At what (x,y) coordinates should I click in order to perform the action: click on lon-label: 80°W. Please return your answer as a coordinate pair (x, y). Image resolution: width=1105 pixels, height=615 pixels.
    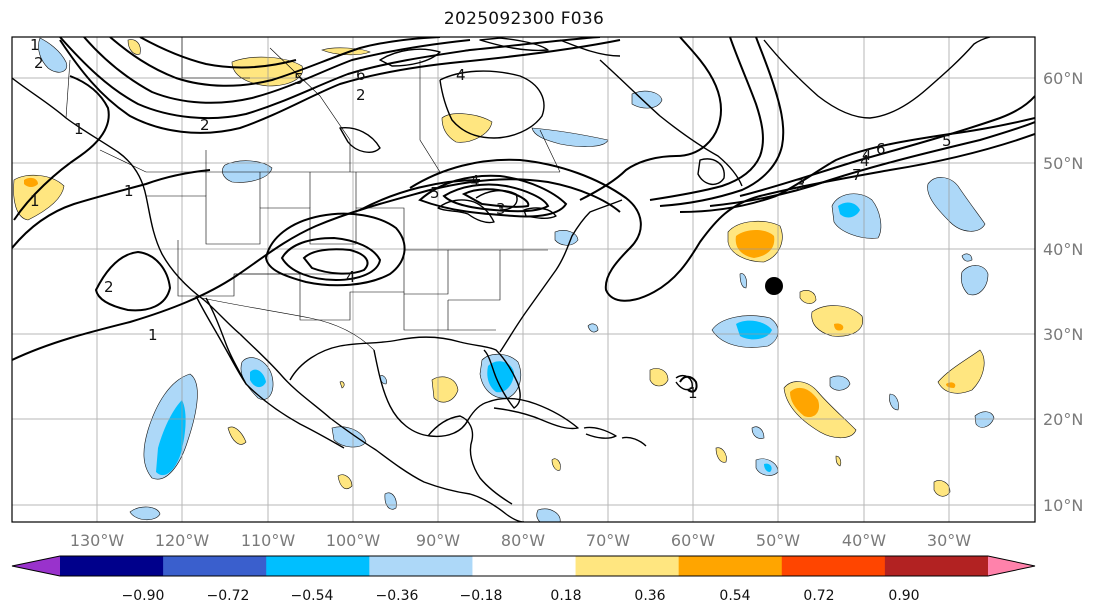
    Looking at the image, I should click on (523, 540).